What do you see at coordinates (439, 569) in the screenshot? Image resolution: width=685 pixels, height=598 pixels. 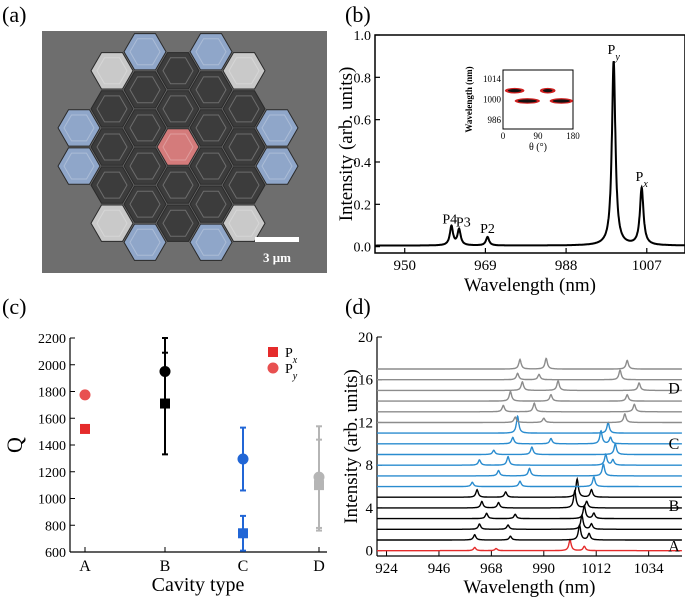 I see `x-tick-label: 946` at bounding box center [439, 569].